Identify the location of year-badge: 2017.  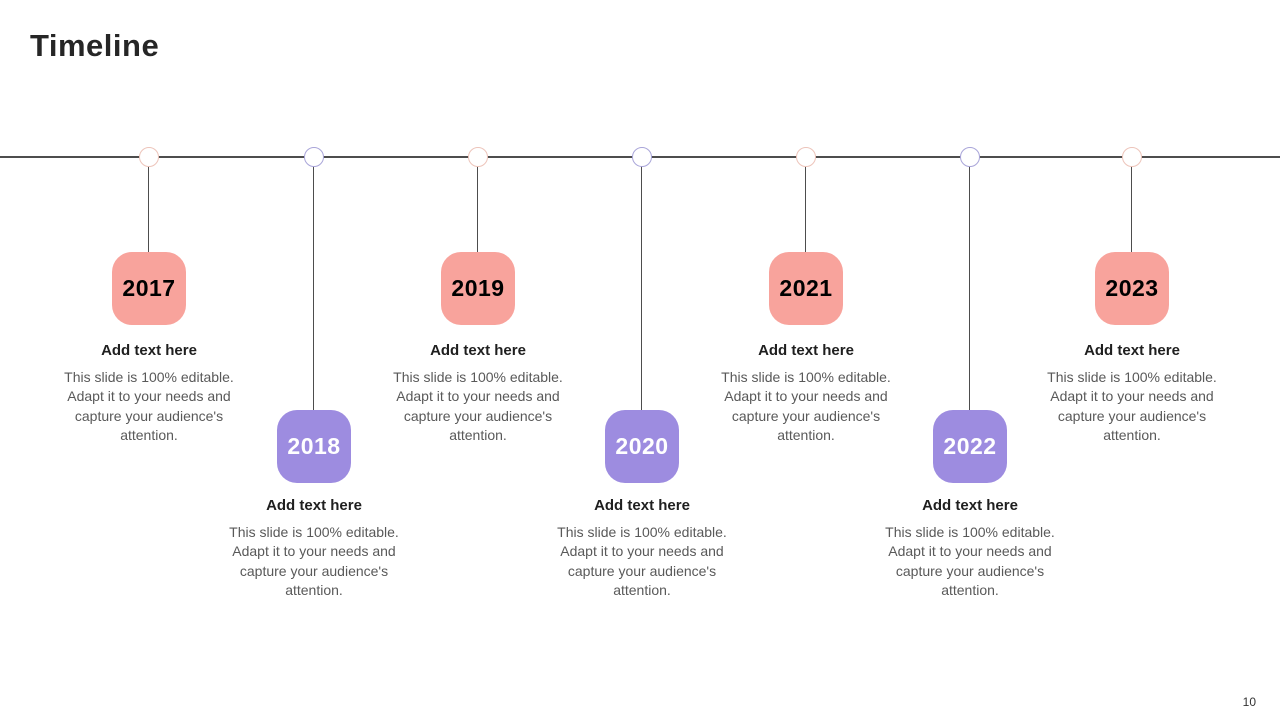
(149, 288).